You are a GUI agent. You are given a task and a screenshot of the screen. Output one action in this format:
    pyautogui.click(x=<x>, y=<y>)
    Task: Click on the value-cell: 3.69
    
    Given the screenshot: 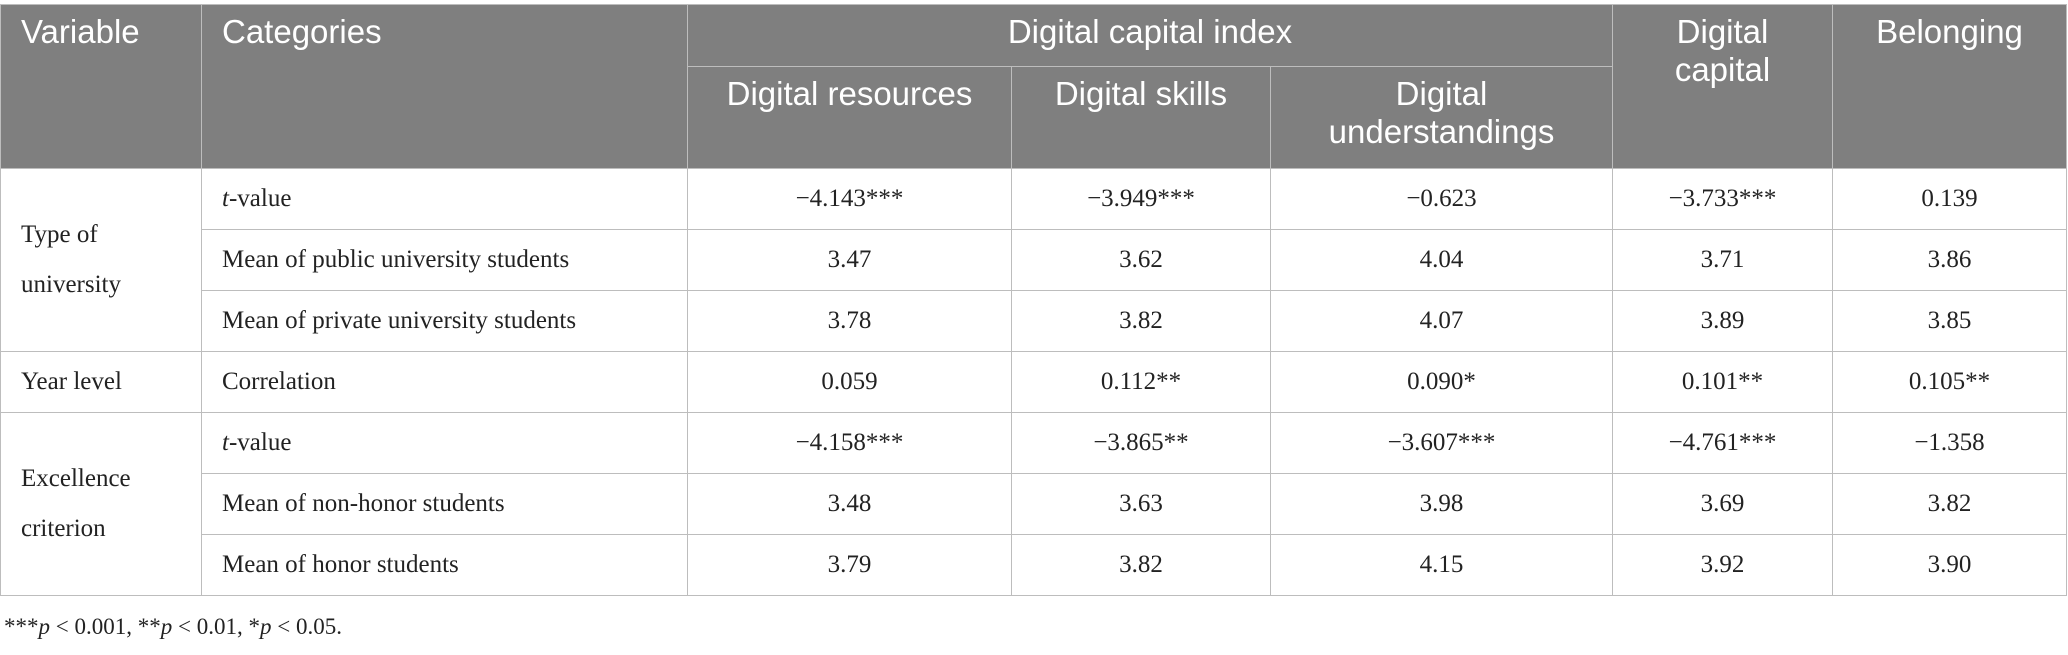 What is the action you would take?
    pyautogui.click(x=1723, y=504)
    